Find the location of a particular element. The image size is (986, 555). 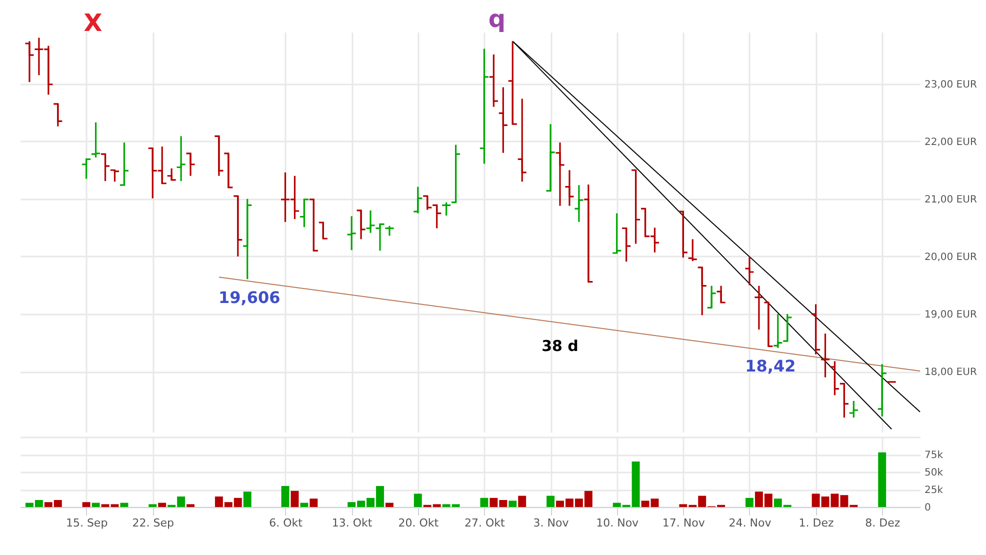

annotation: 38 d is located at coordinates (560, 346).